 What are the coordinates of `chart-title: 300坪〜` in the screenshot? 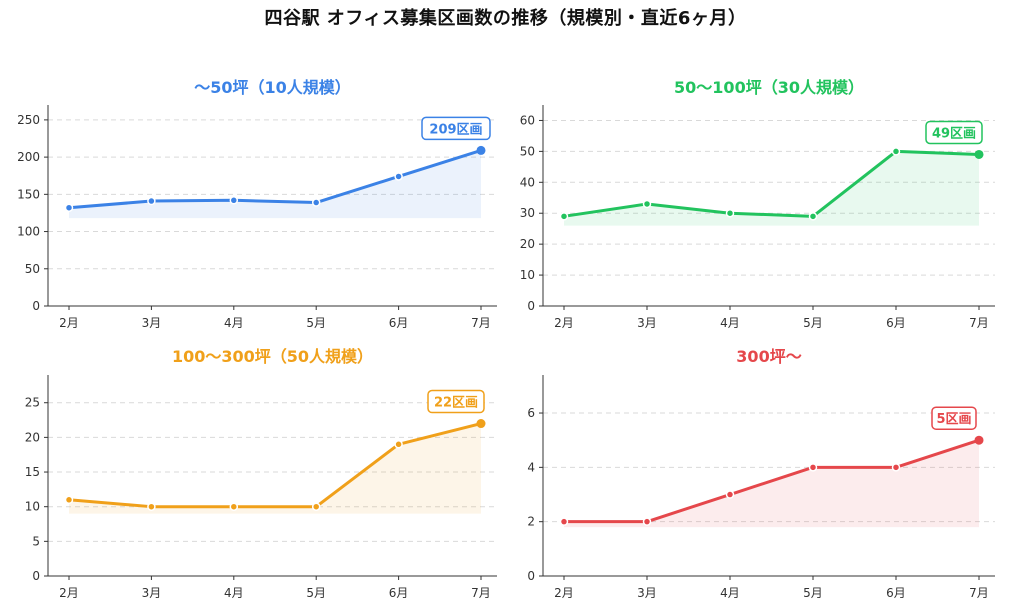 It's located at (768, 356).